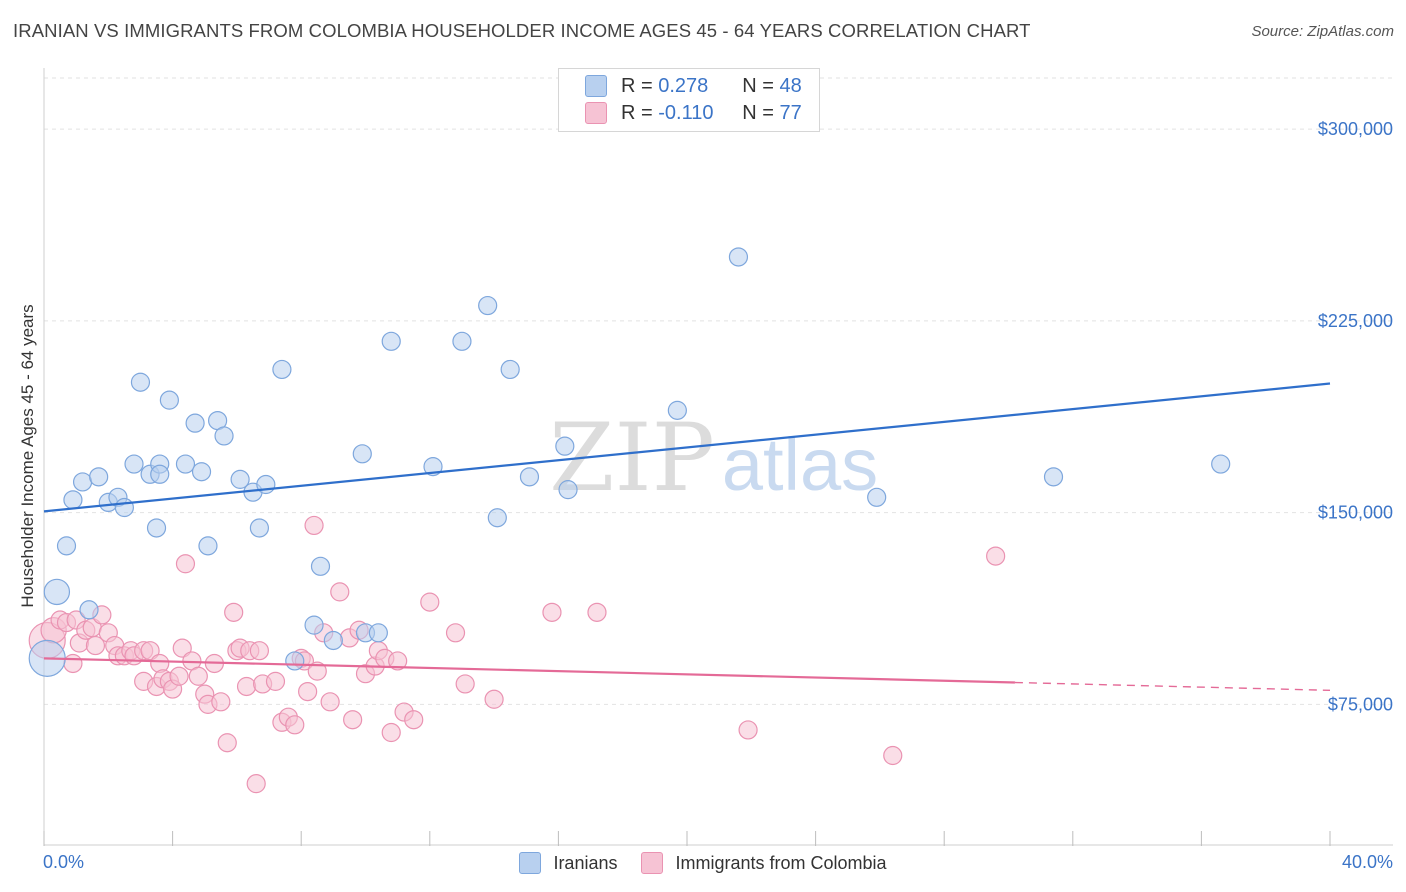 The height and width of the screenshot is (892, 1406). I want to click on iranians-r-value: 0.278, so click(683, 85).